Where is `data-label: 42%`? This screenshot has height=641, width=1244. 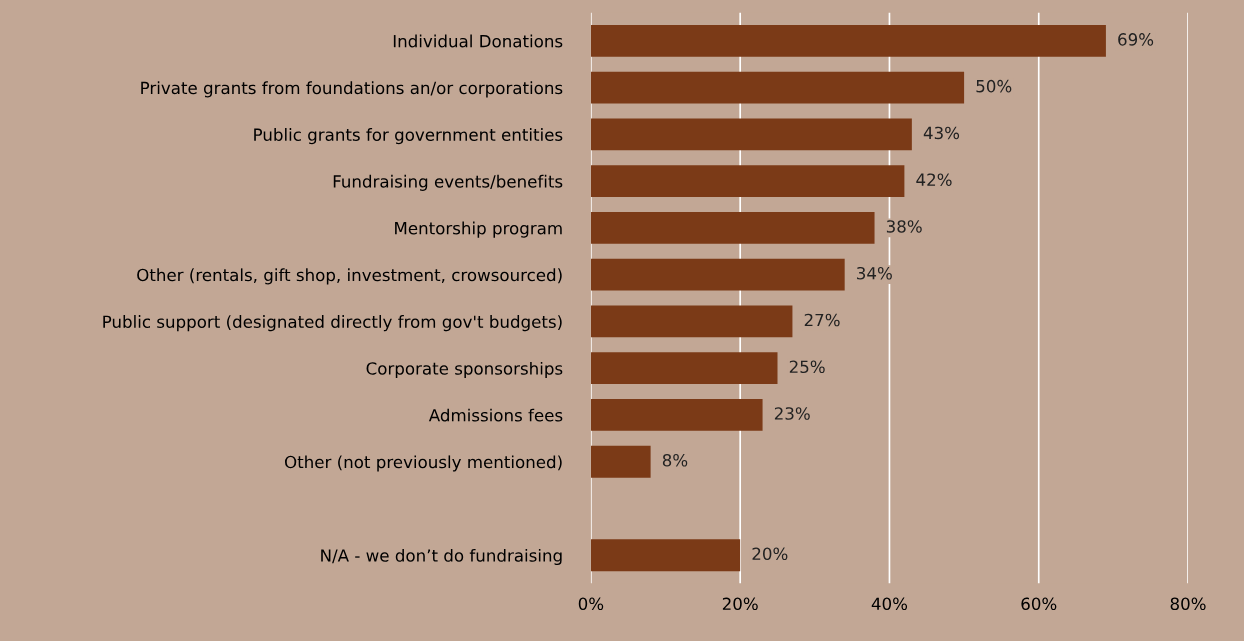
data-label: 42% is located at coordinates (934, 179).